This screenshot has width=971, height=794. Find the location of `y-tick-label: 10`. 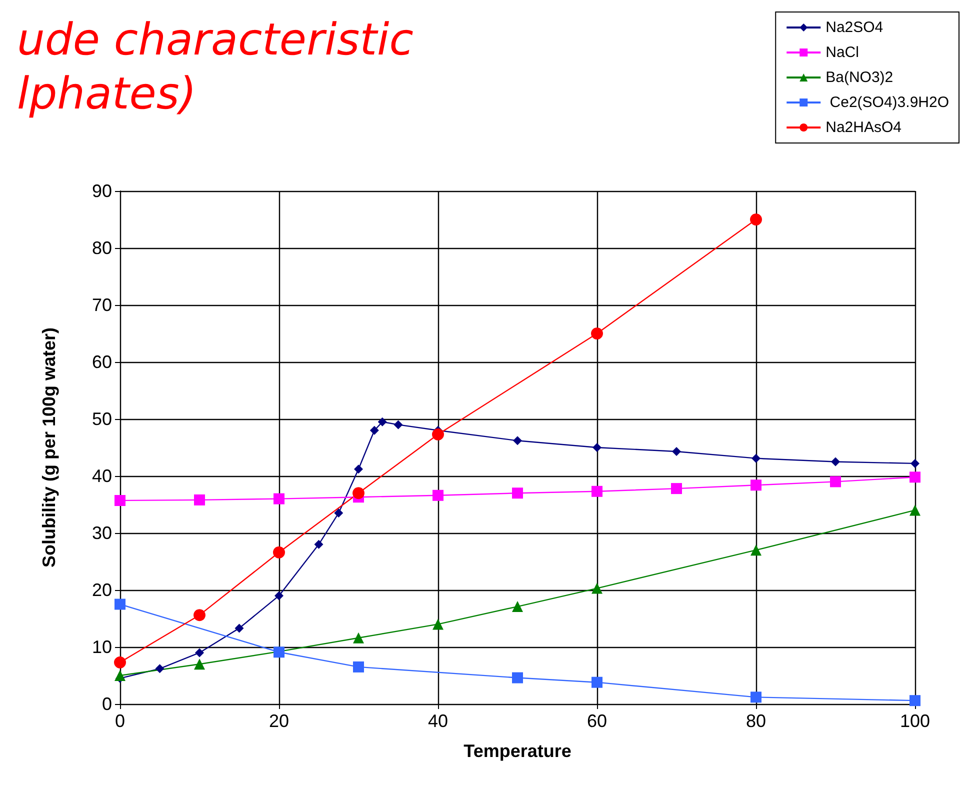

y-tick-label: 10 is located at coordinates (102, 647).